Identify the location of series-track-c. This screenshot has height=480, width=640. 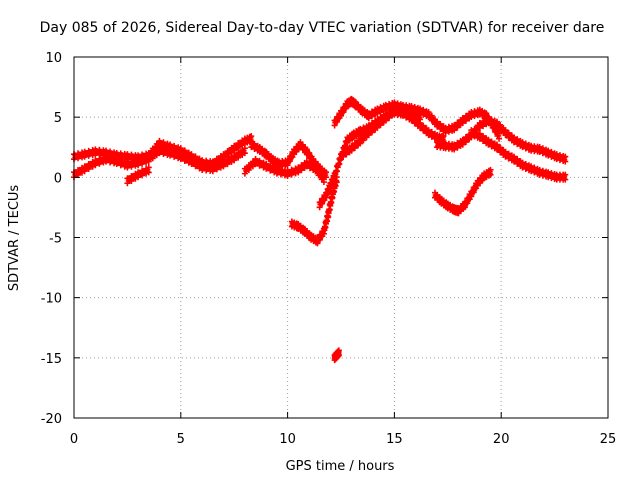
(138, 175).